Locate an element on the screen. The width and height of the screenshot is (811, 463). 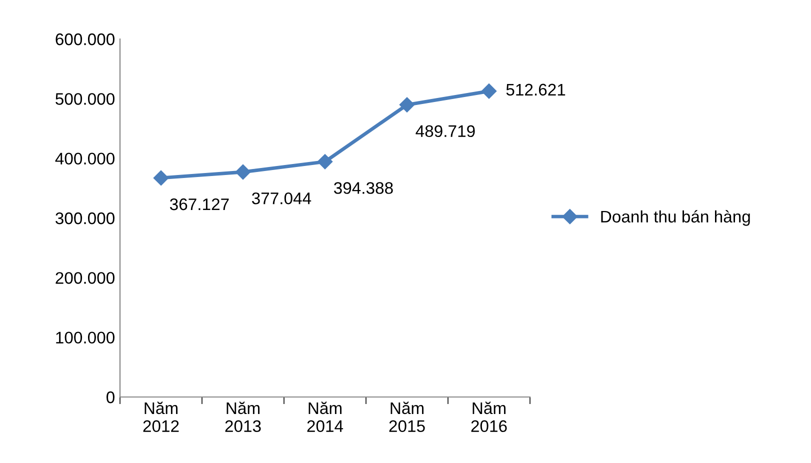
y-tick-label: 600.000 is located at coordinates (85, 39).